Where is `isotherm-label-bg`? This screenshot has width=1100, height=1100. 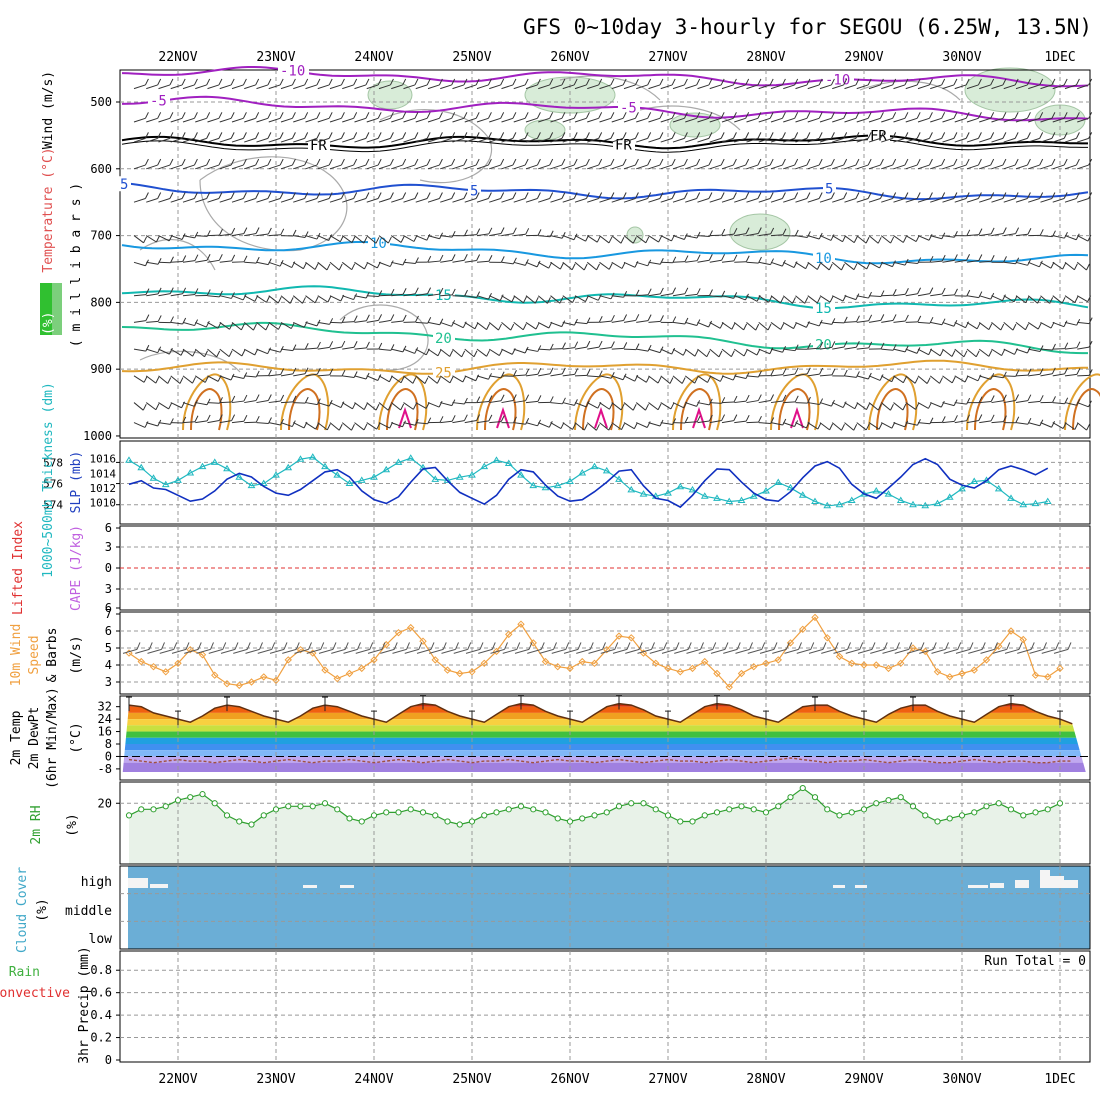
isotherm-label-bg is located at coordinates (444, 372).